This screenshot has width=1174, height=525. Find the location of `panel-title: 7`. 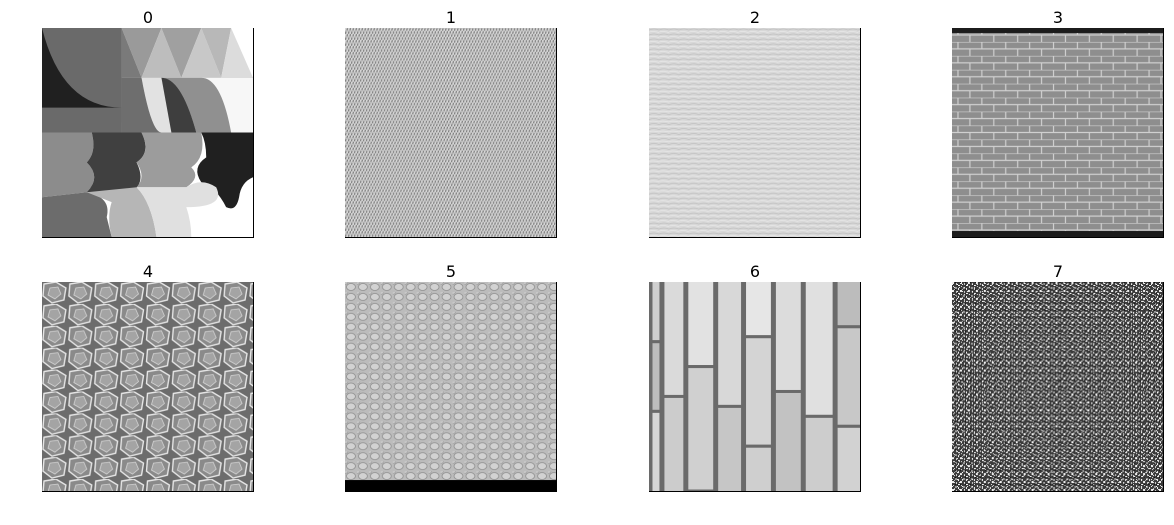

panel-title: 7 is located at coordinates (1058, 271).